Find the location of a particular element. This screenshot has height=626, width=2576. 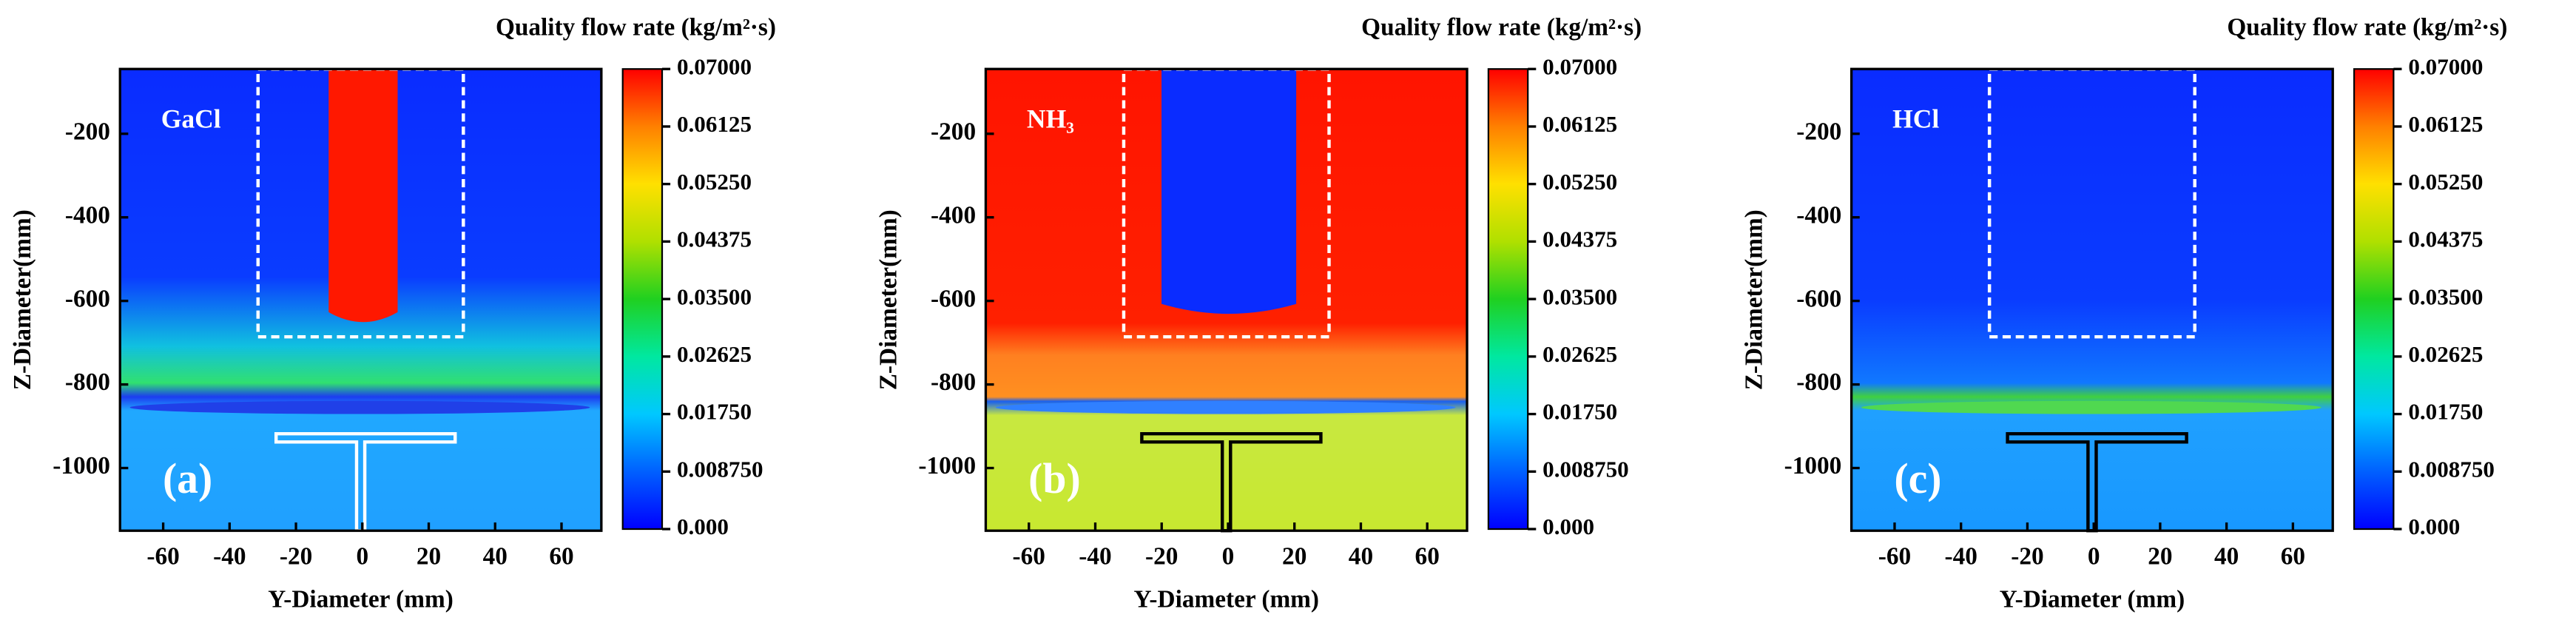

species-label: GaCl is located at coordinates (191, 118).